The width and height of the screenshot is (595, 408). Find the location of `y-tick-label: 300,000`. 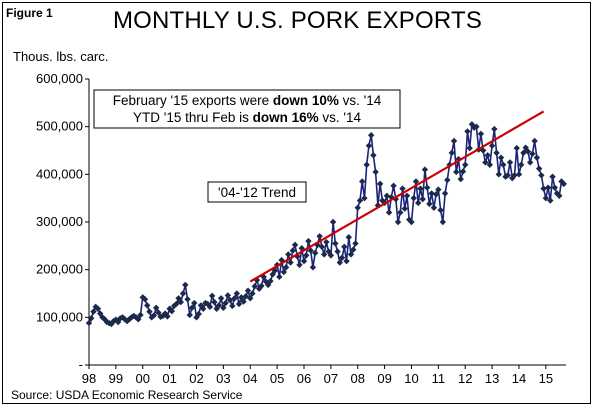

y-tick-label: 300,000 is located at coordinates (59, 221).